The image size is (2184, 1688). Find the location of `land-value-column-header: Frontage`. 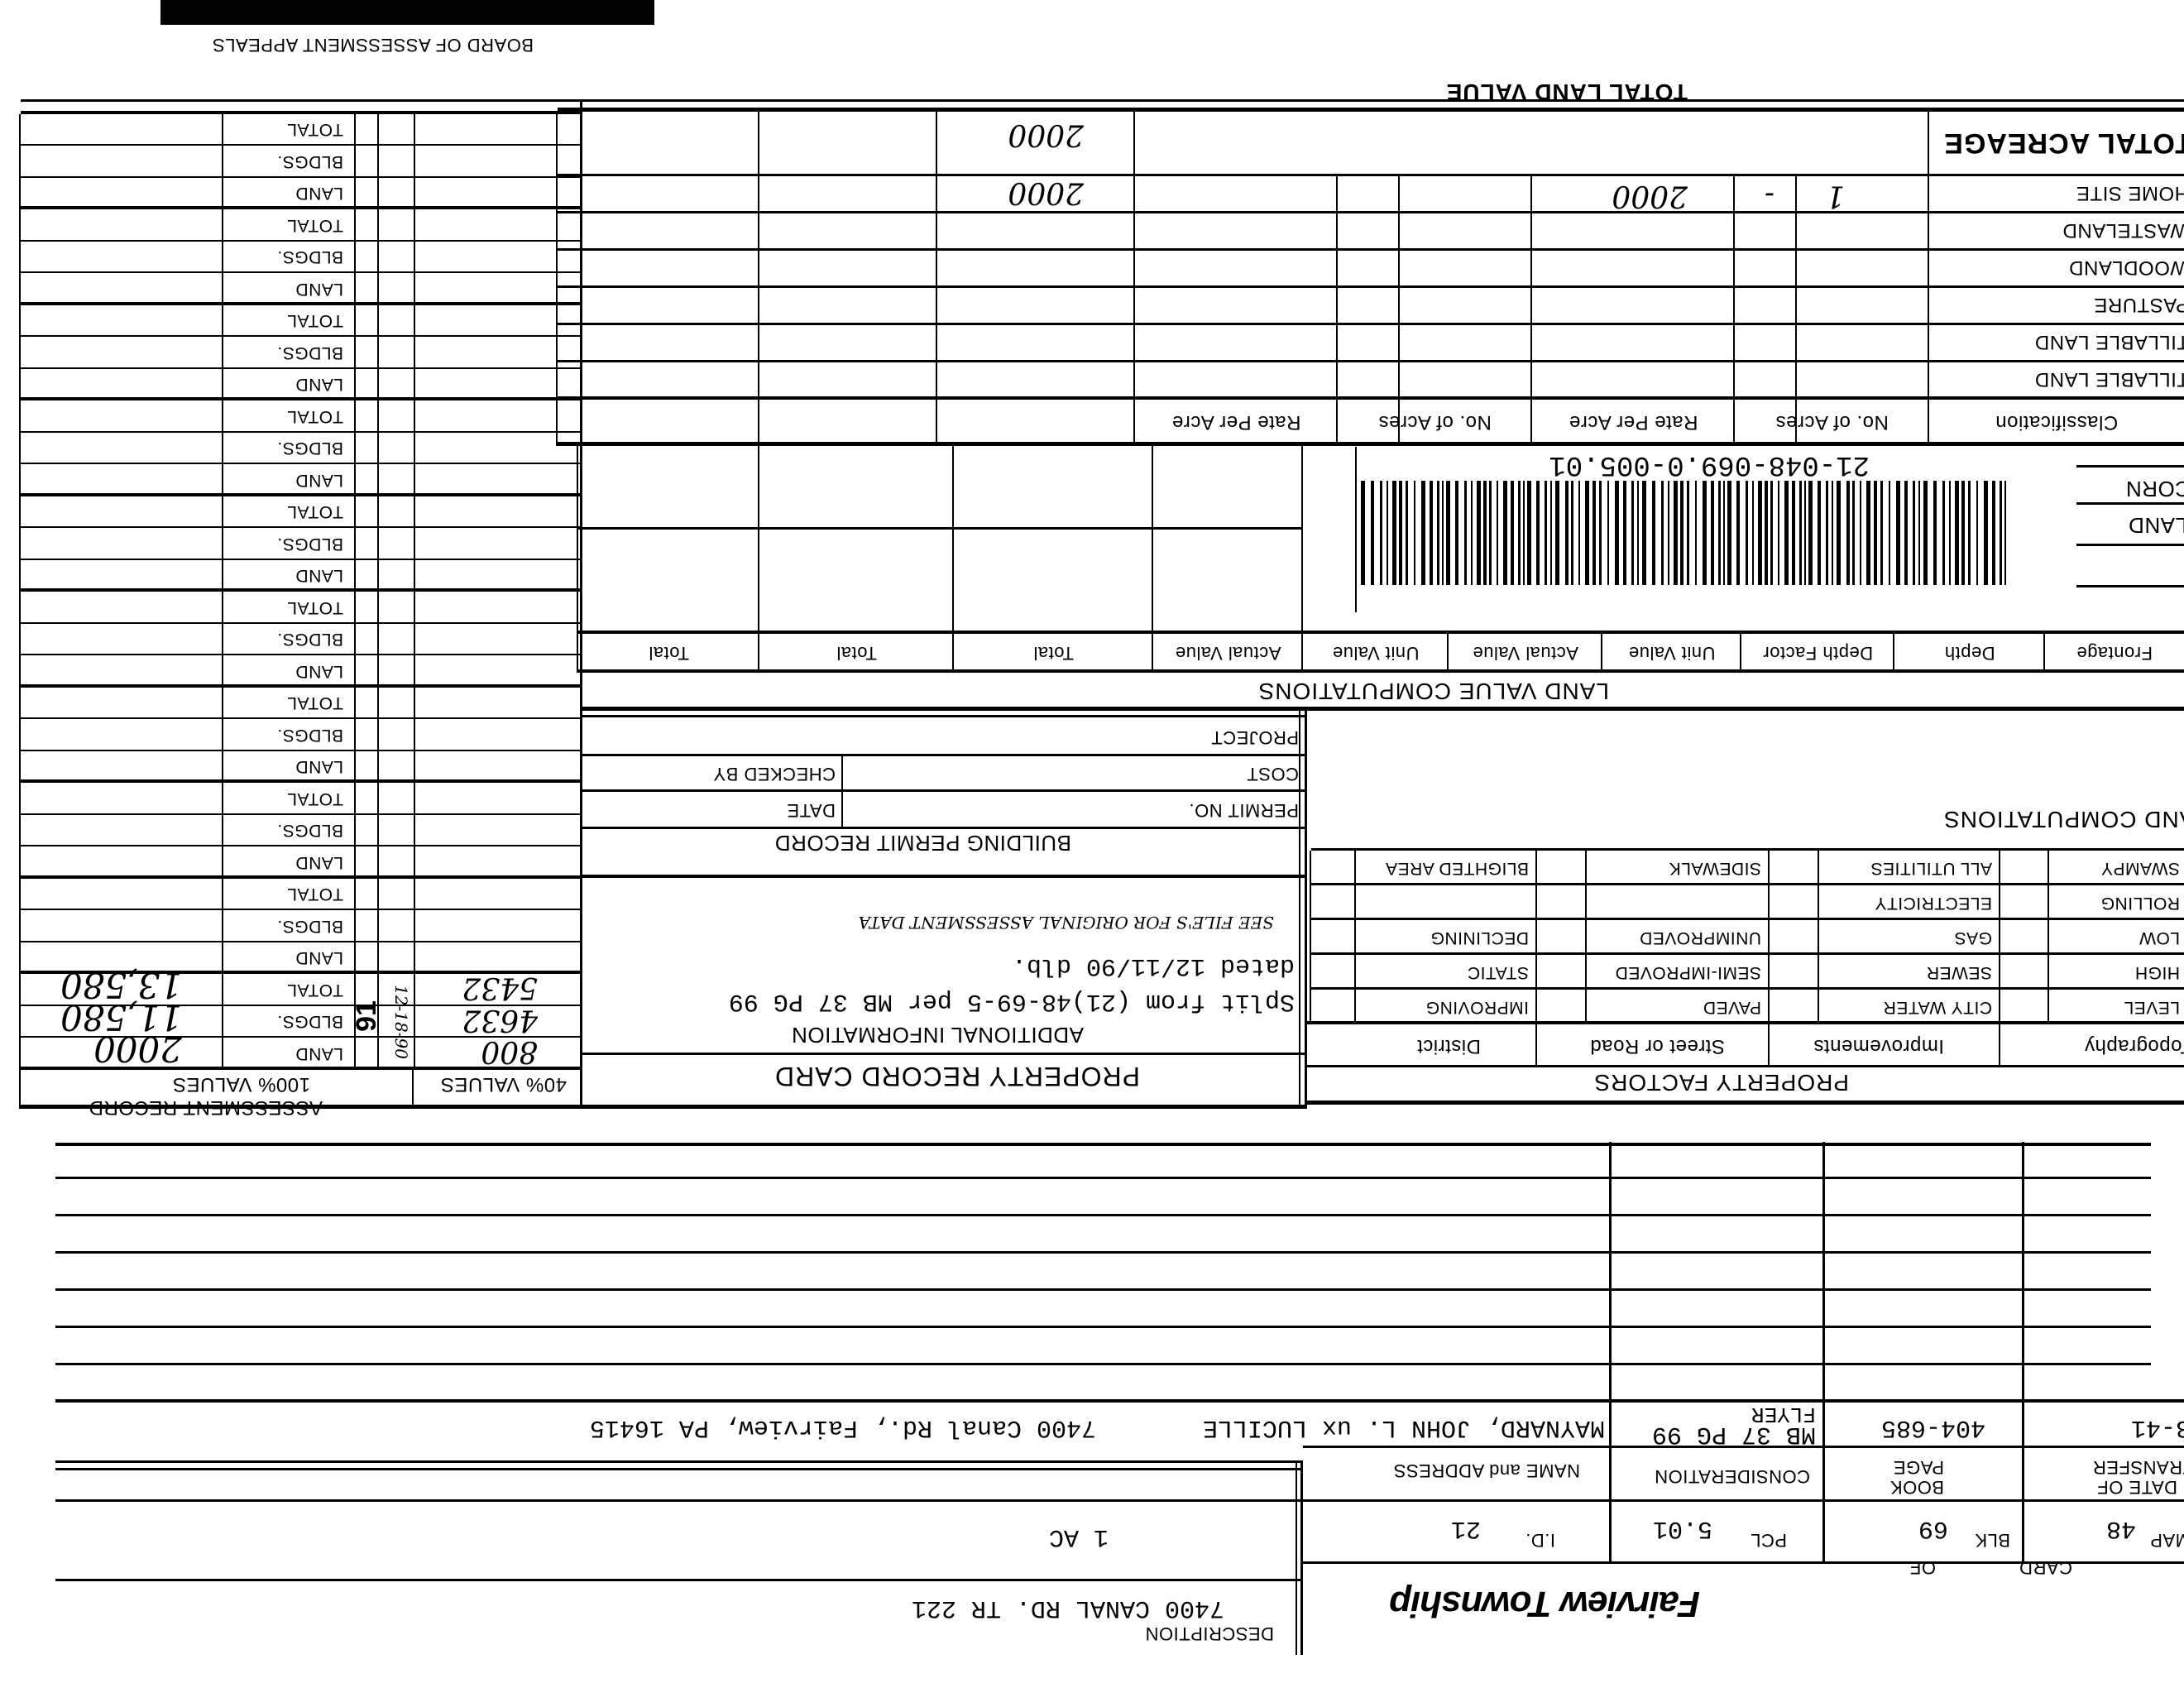

land-value-column-header: Frontage is located at coordinates (2114, 653).